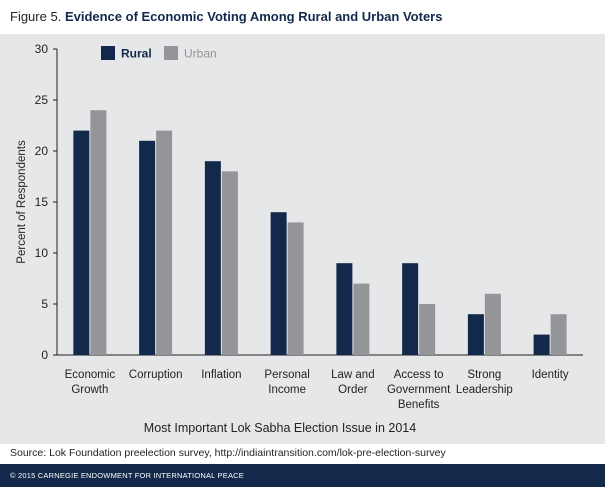  What do you see at coordinates (286, 375) in the screenshot?
I see `x-tick-label: Personal` at bounding box center [286, 375].